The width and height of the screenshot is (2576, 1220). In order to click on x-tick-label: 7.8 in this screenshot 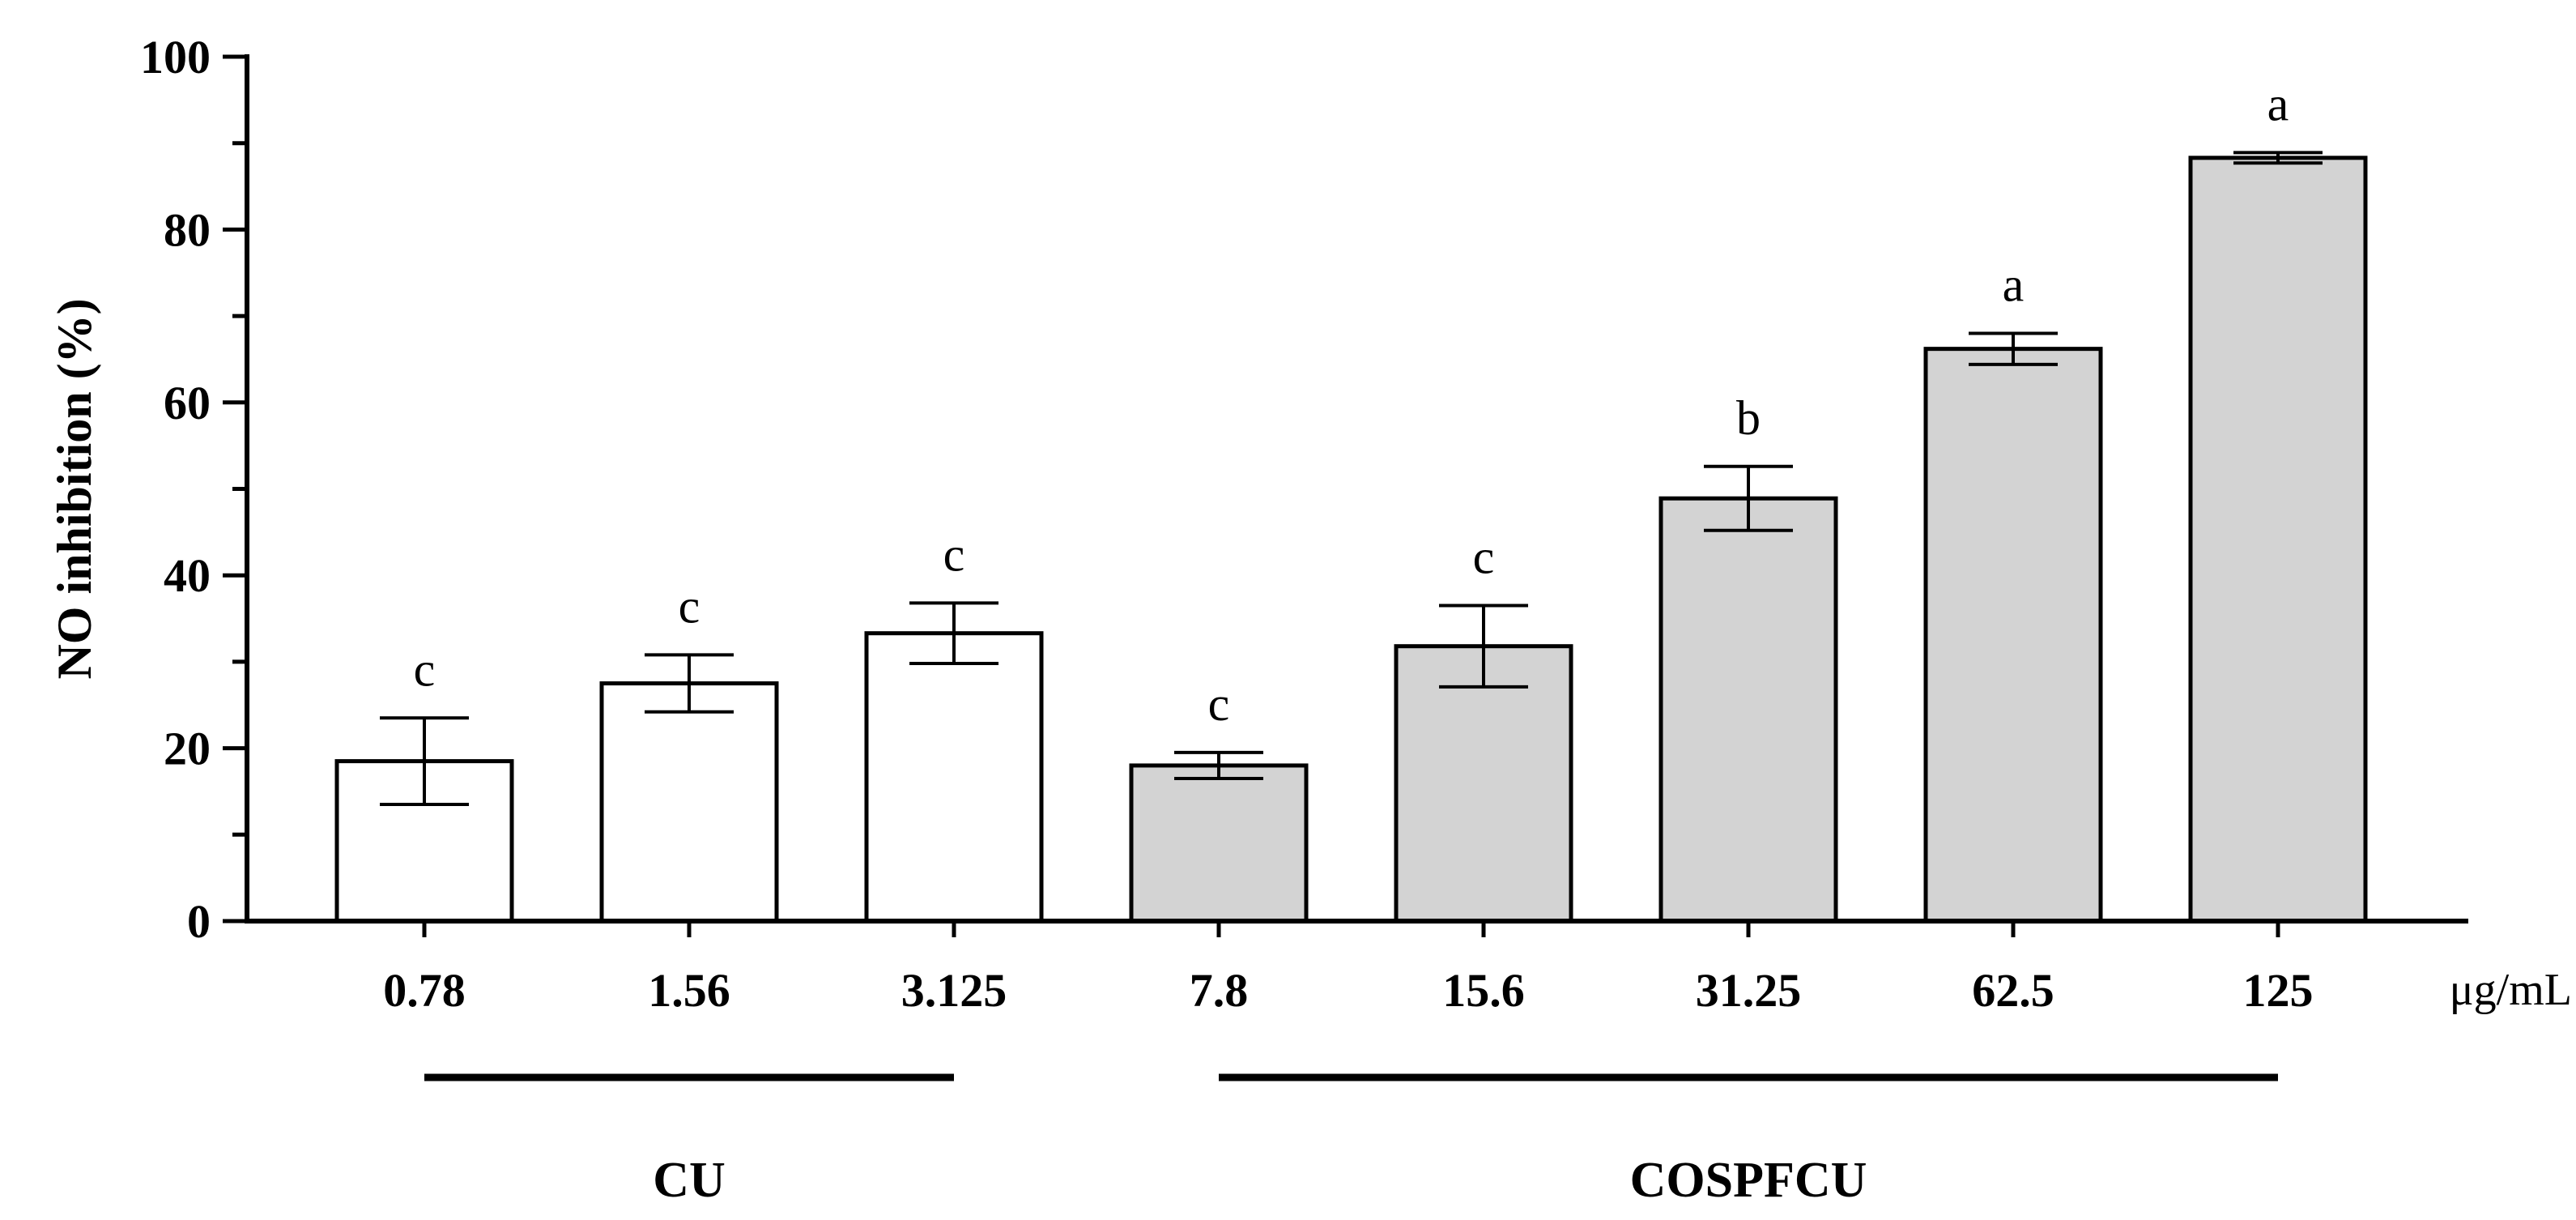, I will do `click(1219, 990)`.